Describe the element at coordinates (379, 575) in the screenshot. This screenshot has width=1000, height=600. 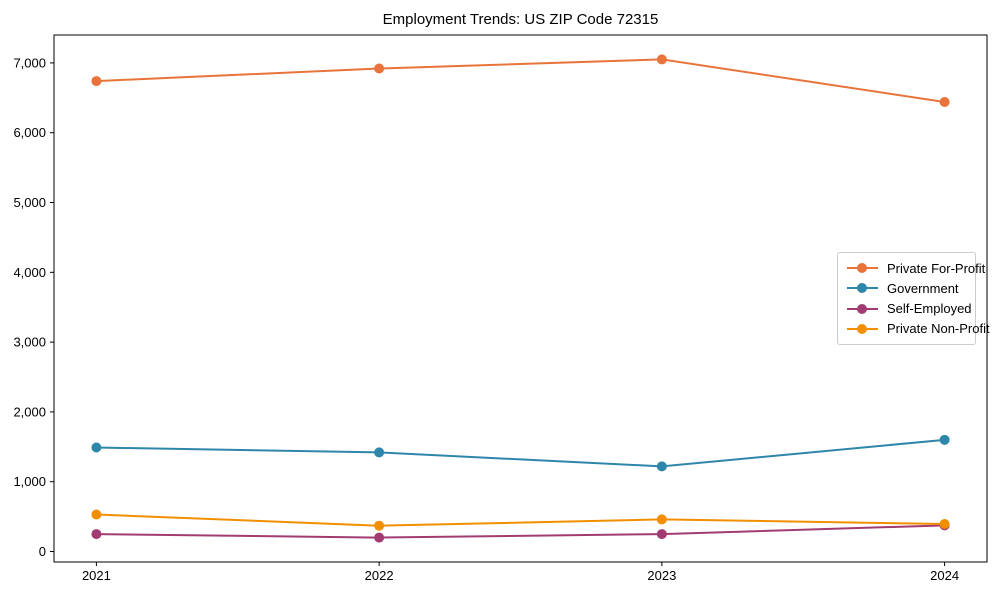
I see `x-tick-label: 2022` at that location.